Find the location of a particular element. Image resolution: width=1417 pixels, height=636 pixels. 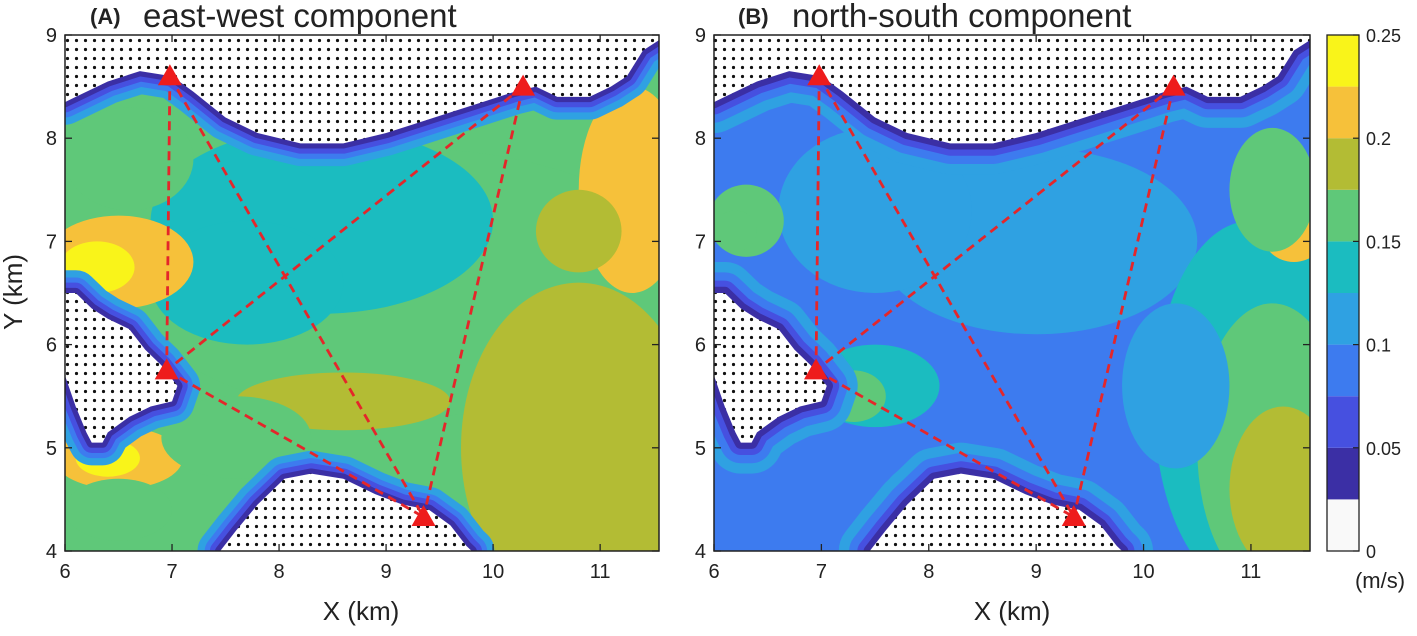

panel-b-xlabel: X (km) is located at coordinates (1012, 611).